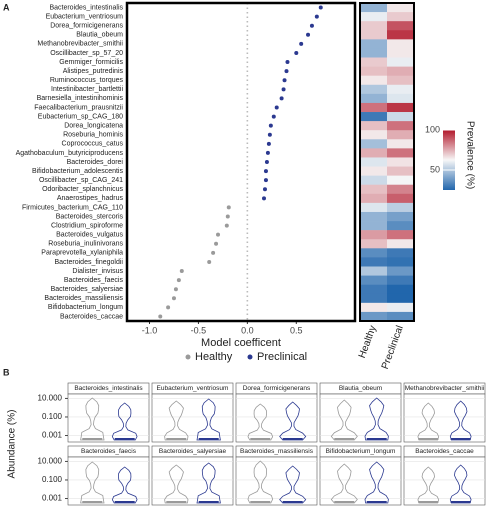 This screenshot has height=516, width=494. What do you see at coordinates (82, 253) in the screenshot?
I see `row-label: Paraprevotella_xylaniphila` at bounding box center [82, 253].